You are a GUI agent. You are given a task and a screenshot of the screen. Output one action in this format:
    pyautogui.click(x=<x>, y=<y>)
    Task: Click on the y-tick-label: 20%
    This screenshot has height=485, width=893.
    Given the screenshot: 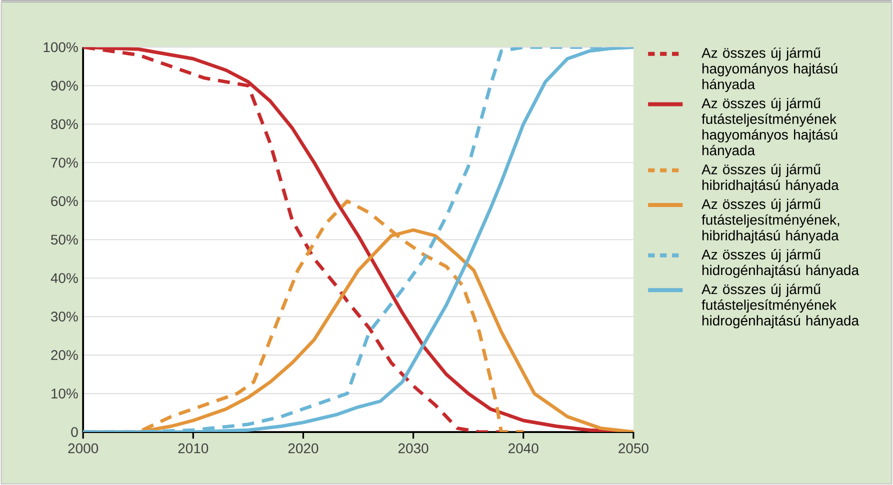 What is the action you would take?
    pyautogui.click(x=64, y=355)
    